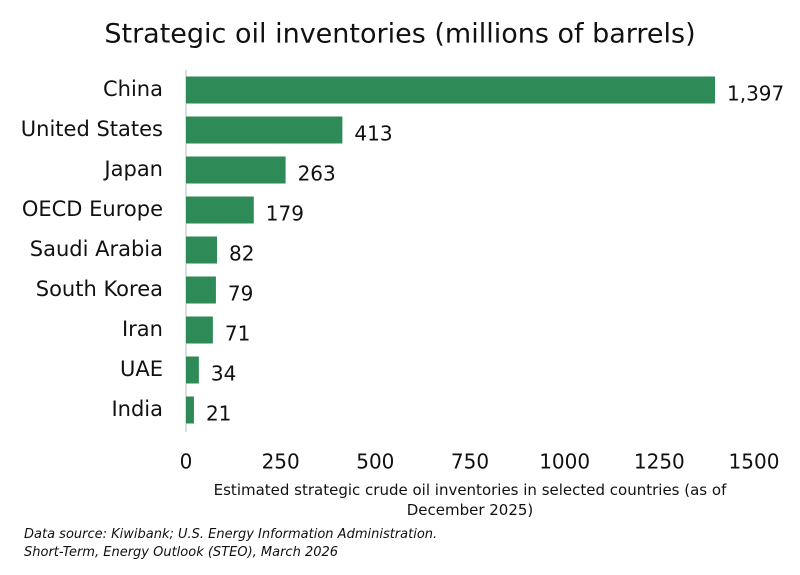  Describe the element at coordinates (223, 374) in the screenshot. I see `value-label: 34` at that location.